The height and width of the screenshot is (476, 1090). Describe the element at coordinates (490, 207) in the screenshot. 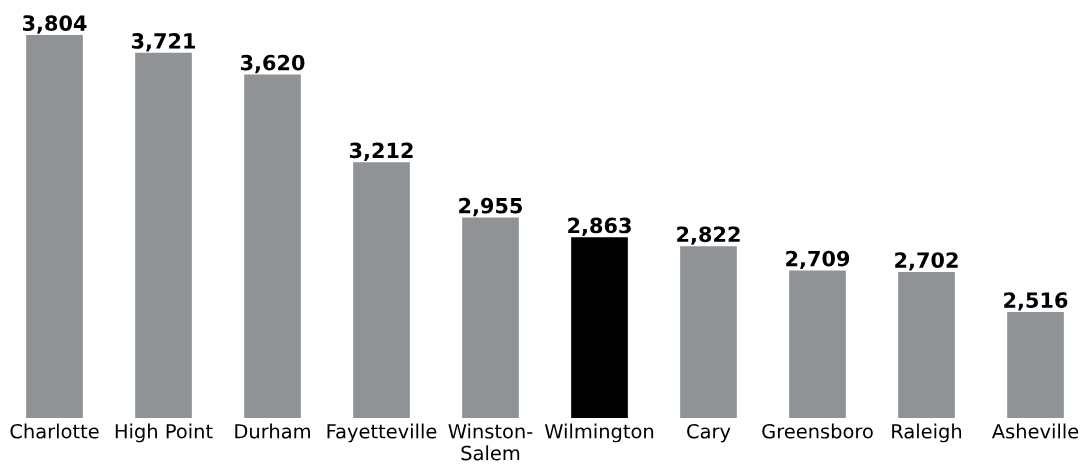

I see `data-label: 2,955` at that location.